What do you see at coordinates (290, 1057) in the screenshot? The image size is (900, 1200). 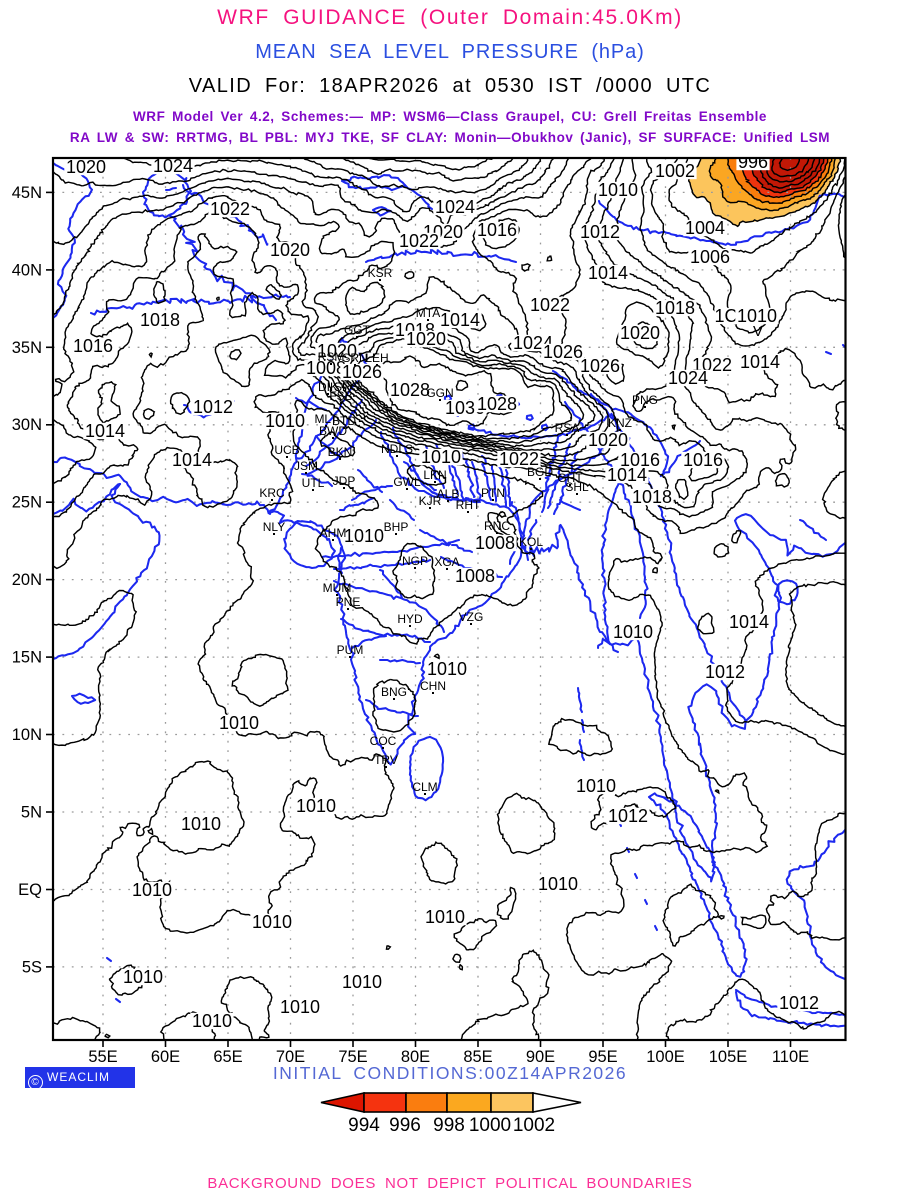 I see `svg-text: 70E` at bounding box center [290, 1057].